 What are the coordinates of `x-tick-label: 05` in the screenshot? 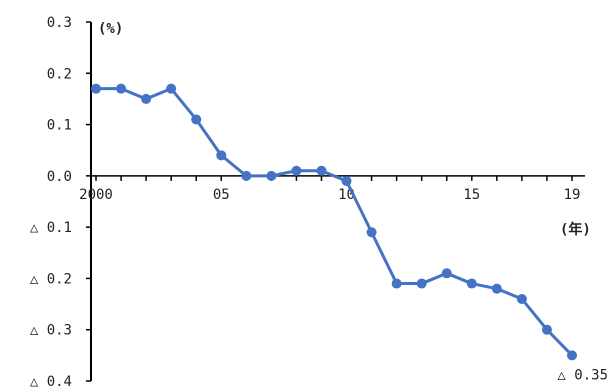 It's located at (221, 195).